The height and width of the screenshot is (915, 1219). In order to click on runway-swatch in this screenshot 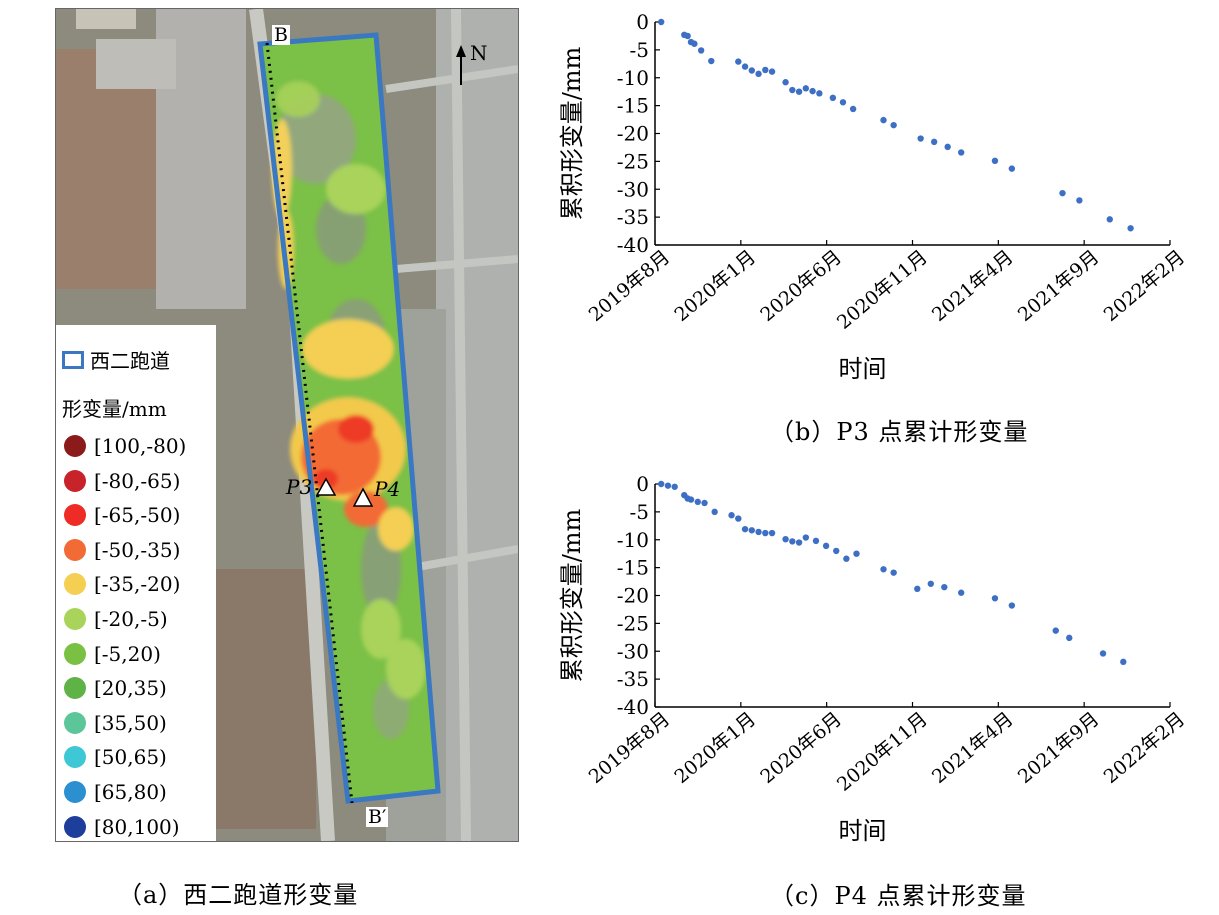, I will do `click(73, 359)`.